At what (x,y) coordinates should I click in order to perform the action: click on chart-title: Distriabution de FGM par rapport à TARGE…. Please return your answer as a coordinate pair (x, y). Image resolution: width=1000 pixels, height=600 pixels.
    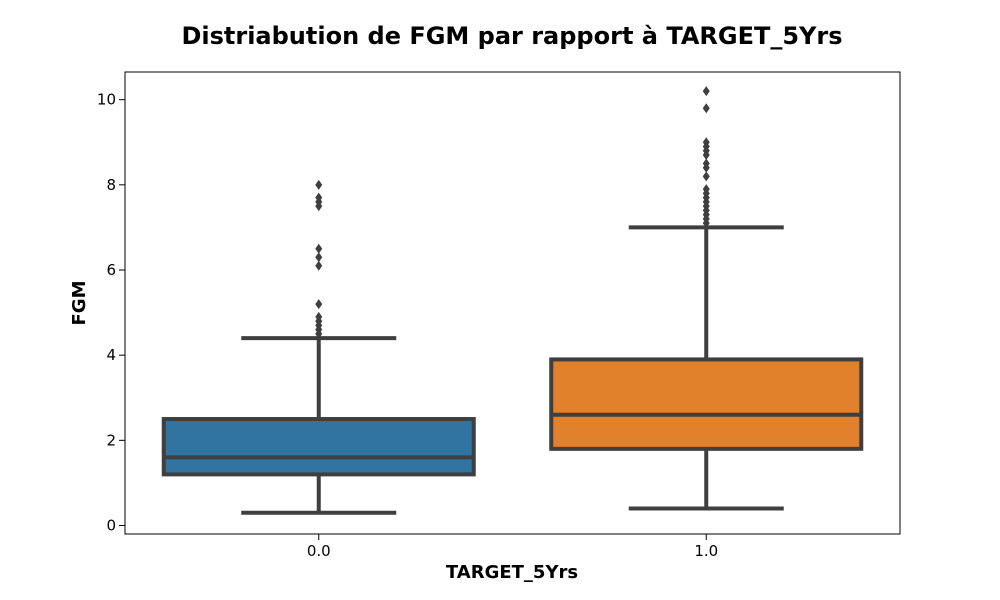
    Looking at the image, I should click on (511, 36).